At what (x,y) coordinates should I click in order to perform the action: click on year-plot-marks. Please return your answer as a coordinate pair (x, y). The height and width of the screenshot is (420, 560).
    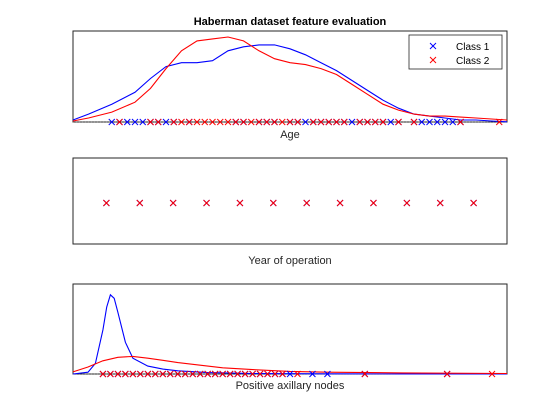
    Looking at the image, I should click on (290, 203).